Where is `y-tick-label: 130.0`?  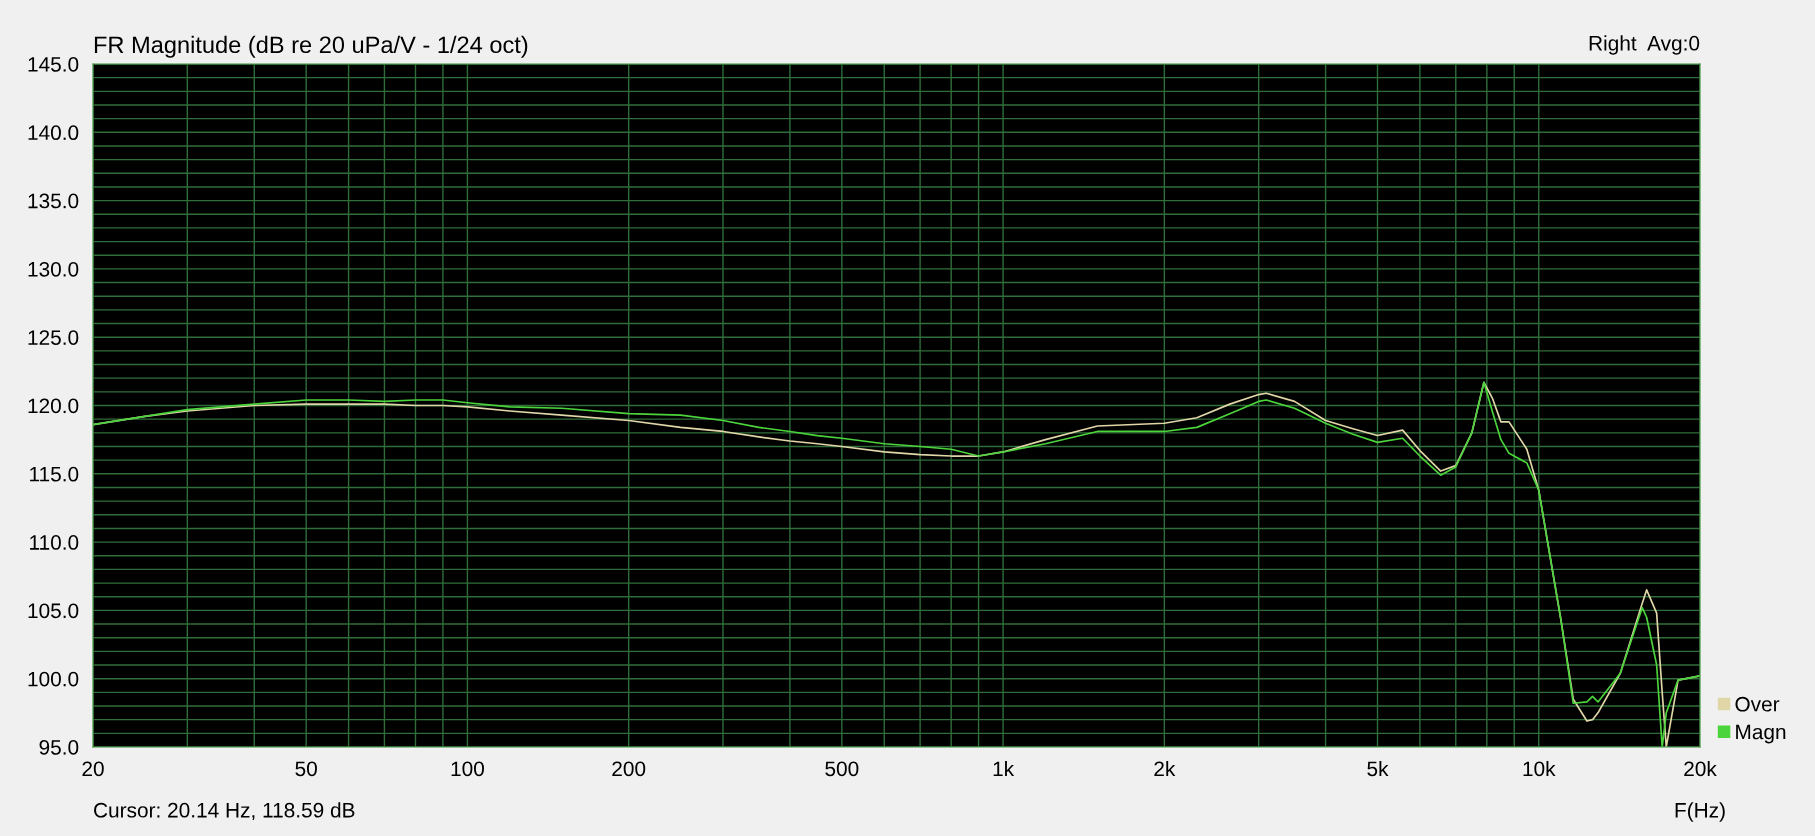 y-tick-label: 130.0 is located at coordinates (53, 269).